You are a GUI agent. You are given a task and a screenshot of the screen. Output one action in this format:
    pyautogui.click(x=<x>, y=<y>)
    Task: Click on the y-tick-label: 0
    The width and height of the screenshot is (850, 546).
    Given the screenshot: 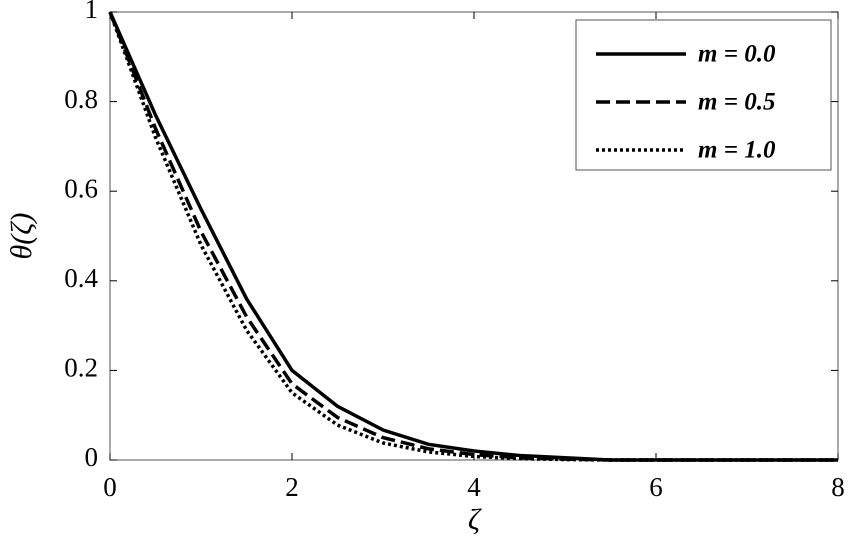 What is the action you would take?
    pyautogui.click(x=92, y=457)
    